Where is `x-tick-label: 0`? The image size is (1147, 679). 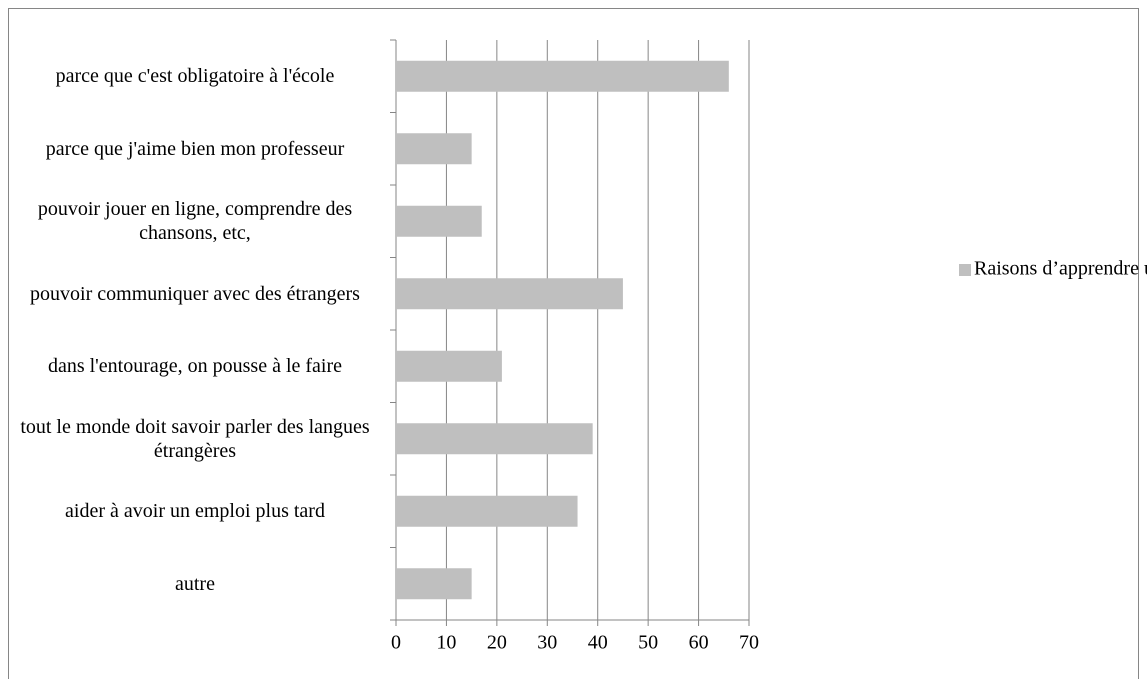 x-tick-label: 0 is located at coordinates (396, 643).